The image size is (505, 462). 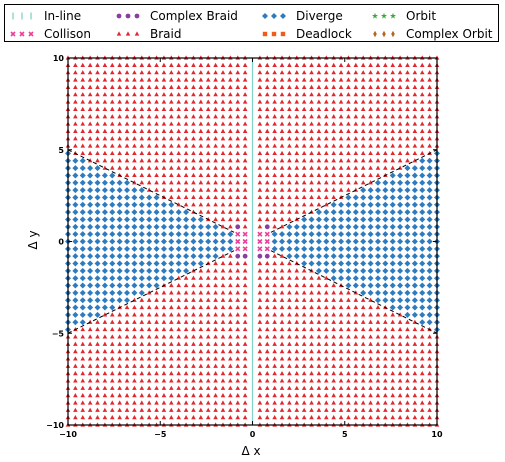 What do you see at coordinates (384, 15) in the screenshot?
I see `legend-marker` at bounding box center [384, 15].